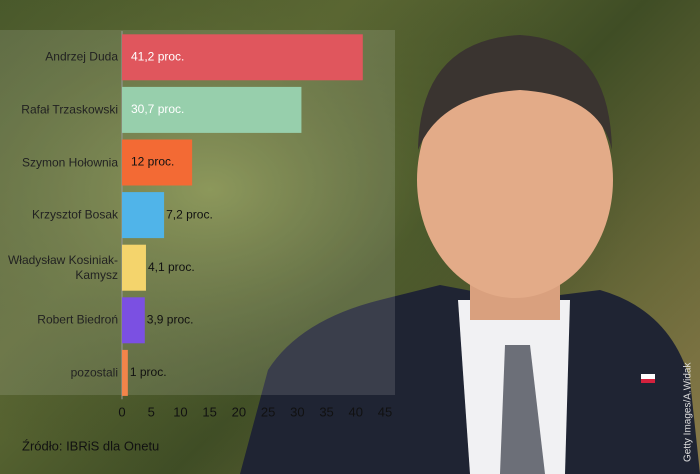  I want to click on x-tick-label: 30, so click(297, 411).